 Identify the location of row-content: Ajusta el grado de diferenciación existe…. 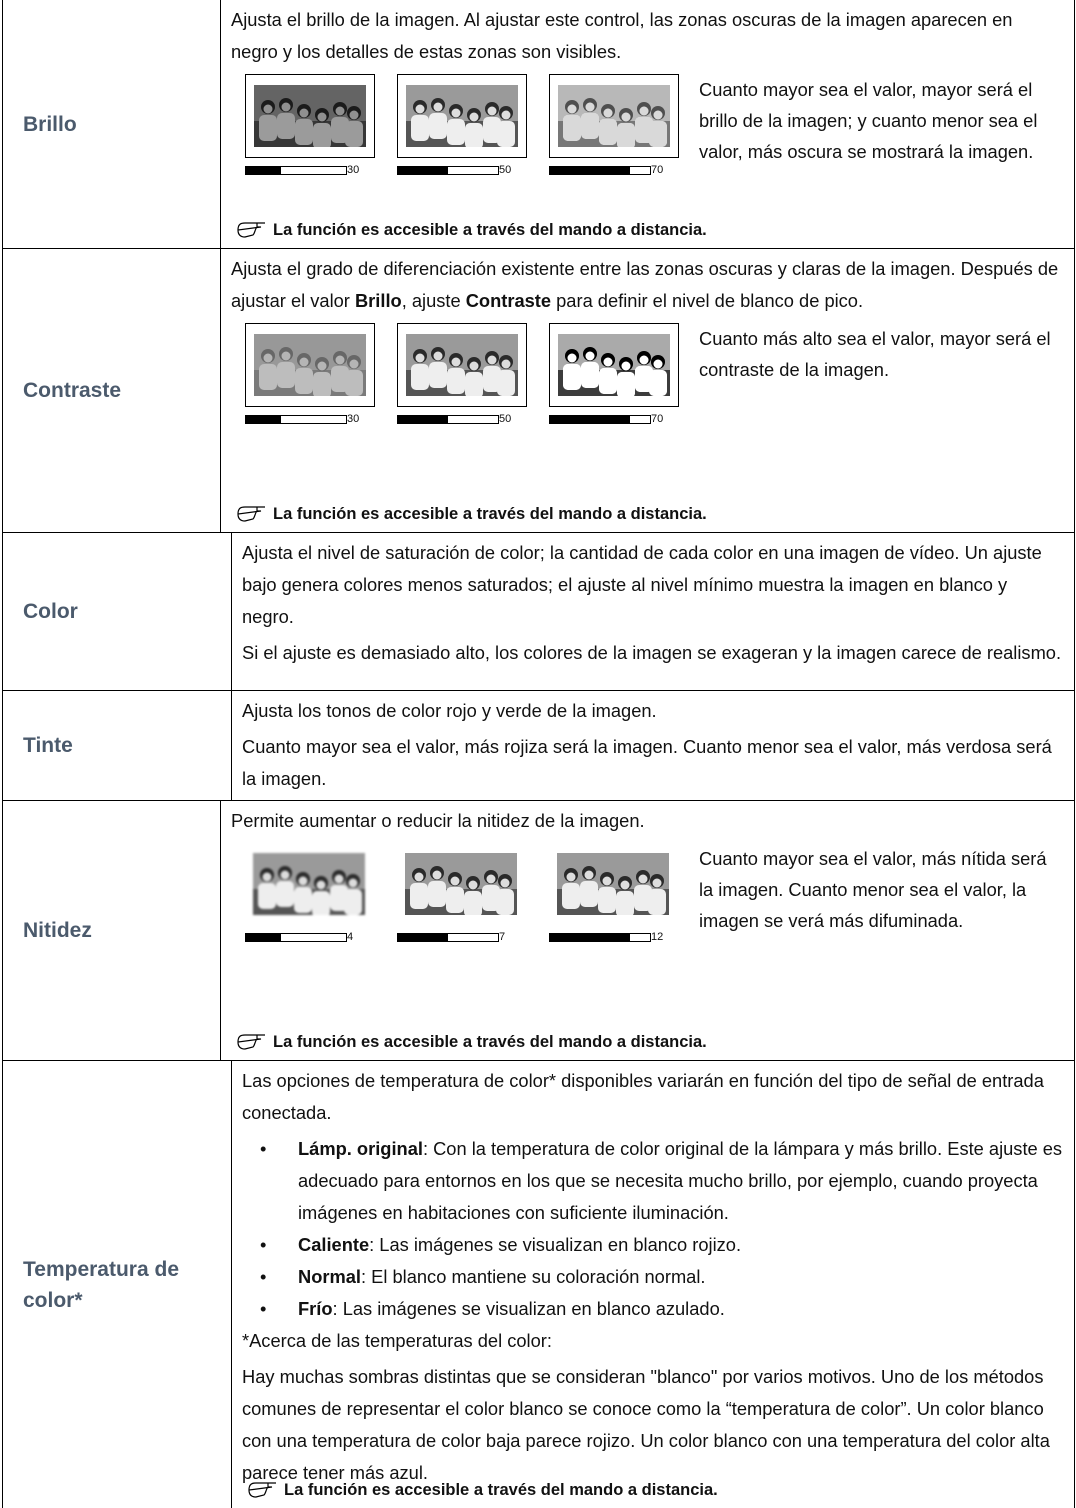
(647, 390).